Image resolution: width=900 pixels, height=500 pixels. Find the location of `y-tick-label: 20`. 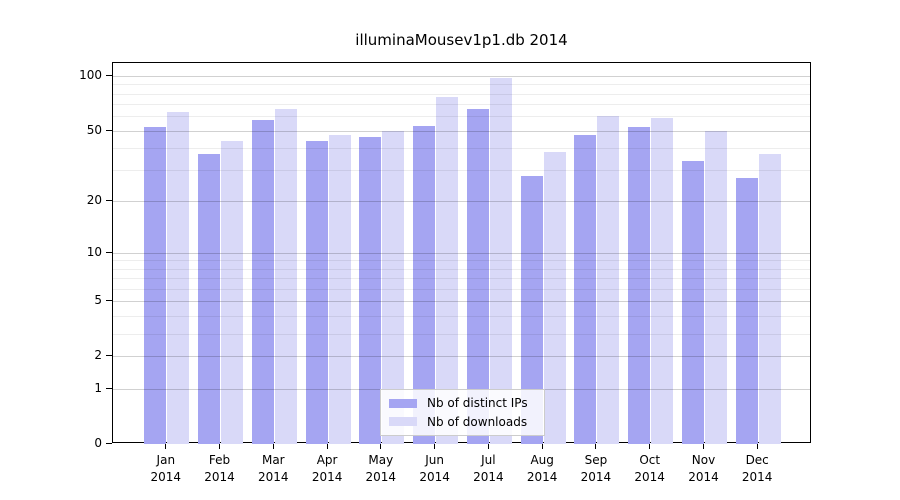

y-tick-label: 20 is located at coordinates (94, 200).